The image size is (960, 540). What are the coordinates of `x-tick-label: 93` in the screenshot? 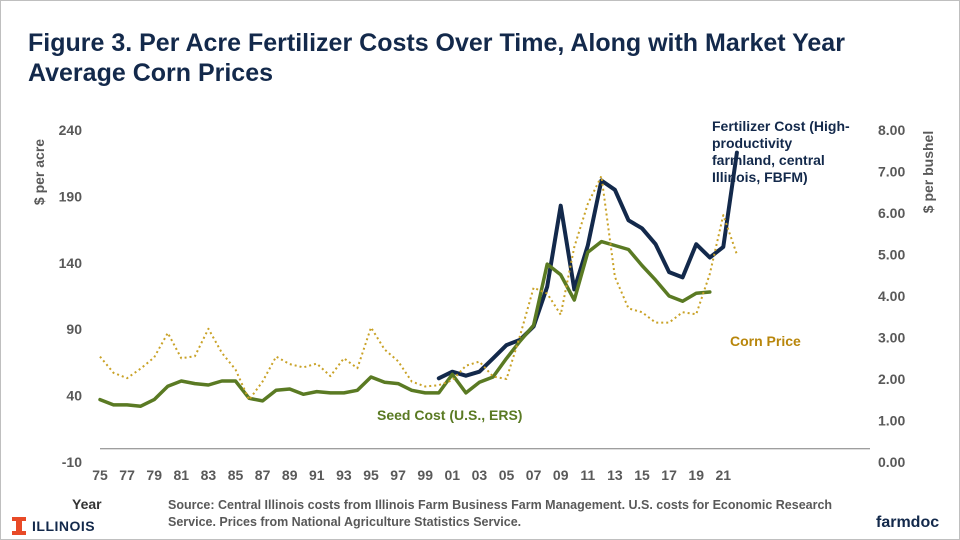 It's located at (344, 475).